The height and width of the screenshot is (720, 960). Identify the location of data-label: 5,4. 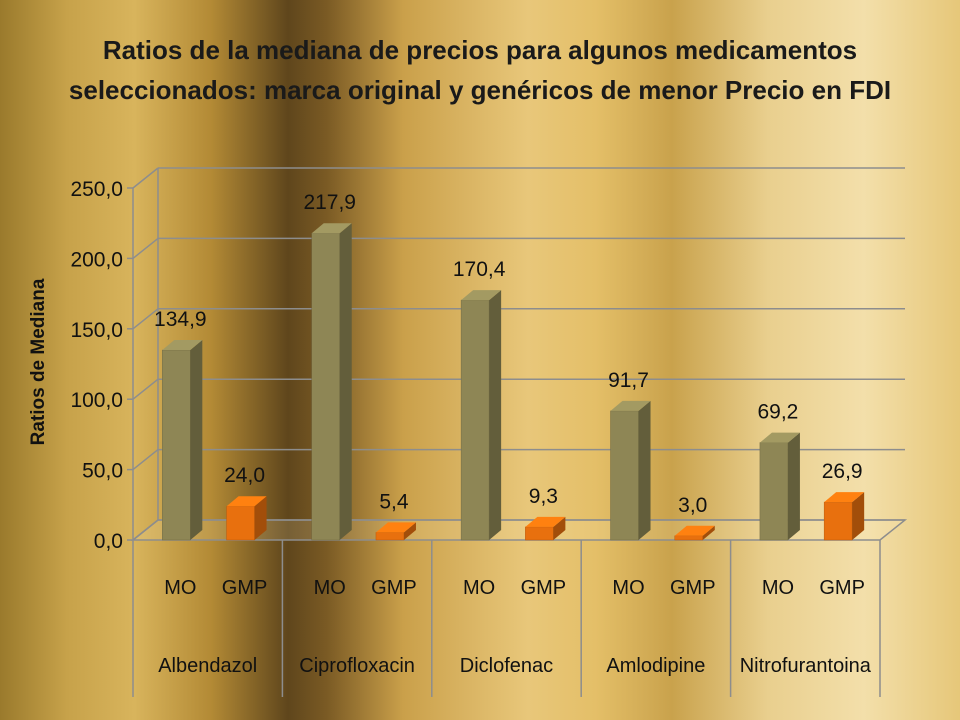
(394, 501).